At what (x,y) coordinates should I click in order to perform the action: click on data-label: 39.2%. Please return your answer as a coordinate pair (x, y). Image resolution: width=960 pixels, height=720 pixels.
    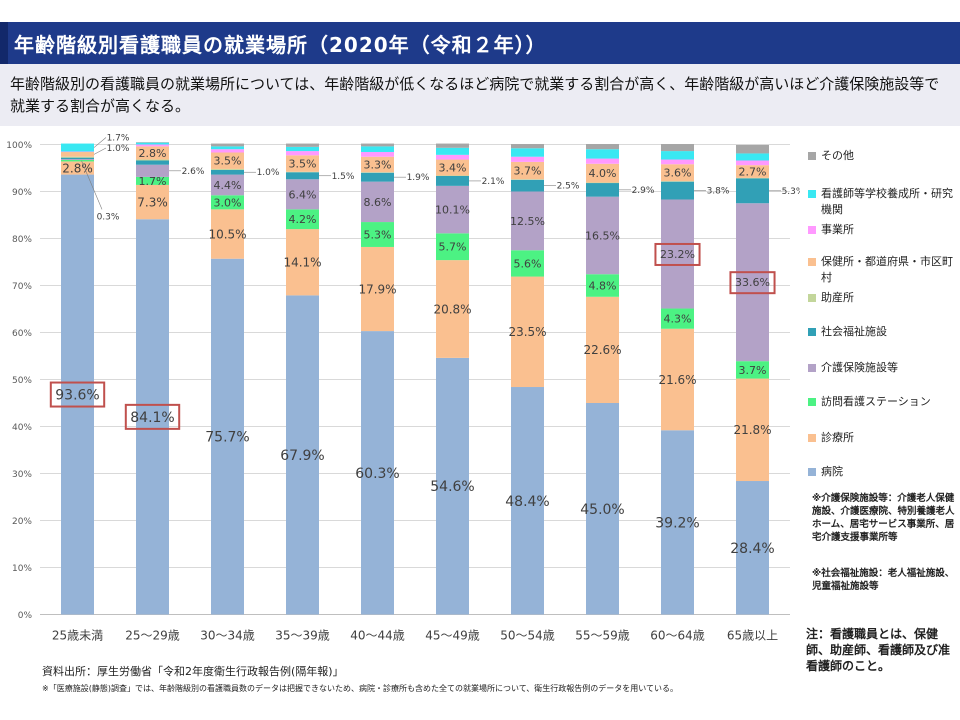
    Looking at the image, I should click on (677, 523).